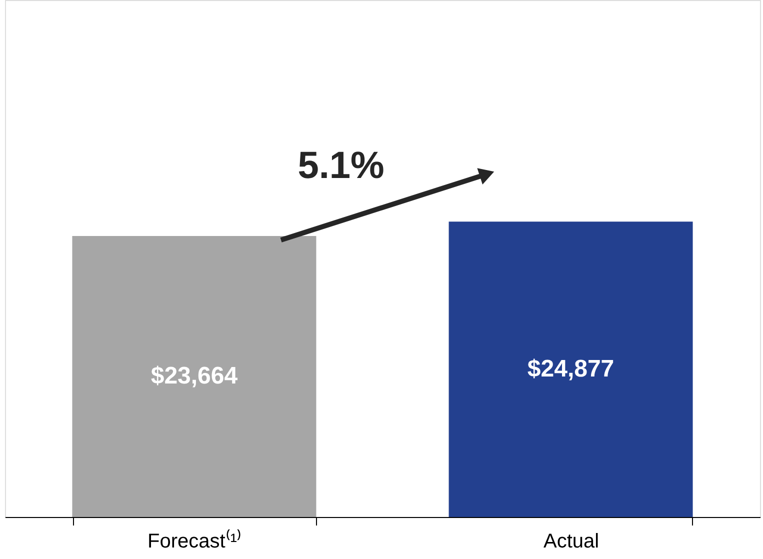 This screenshot has width=763, height=559. I want to click on data-label: $24,877, so click(570, 368).